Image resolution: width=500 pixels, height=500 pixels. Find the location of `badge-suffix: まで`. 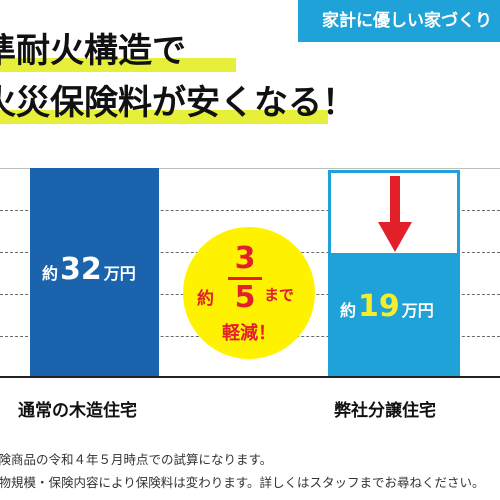

badge-suffix: まで is located at coordinates (279, 295).